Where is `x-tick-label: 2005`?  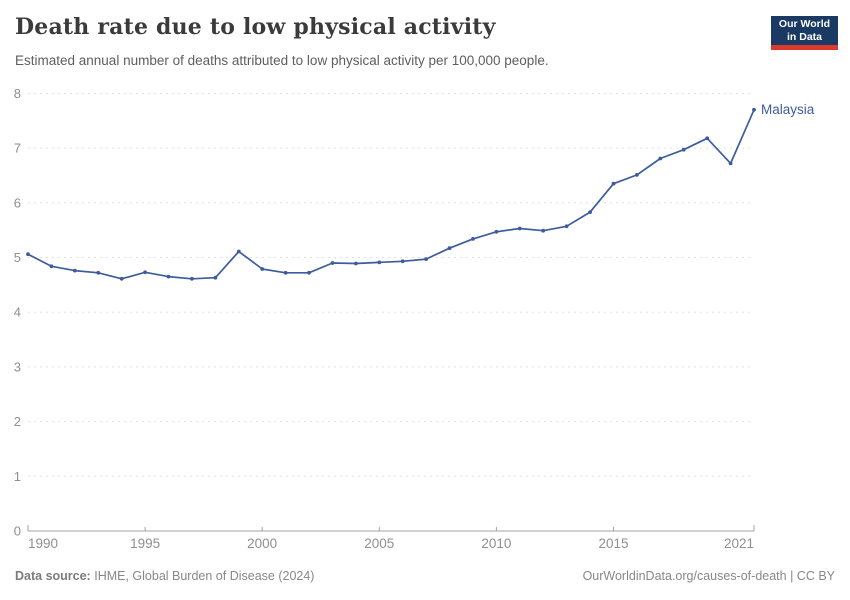
x-tick-label: 2005 is located at coordinates (379, 543).